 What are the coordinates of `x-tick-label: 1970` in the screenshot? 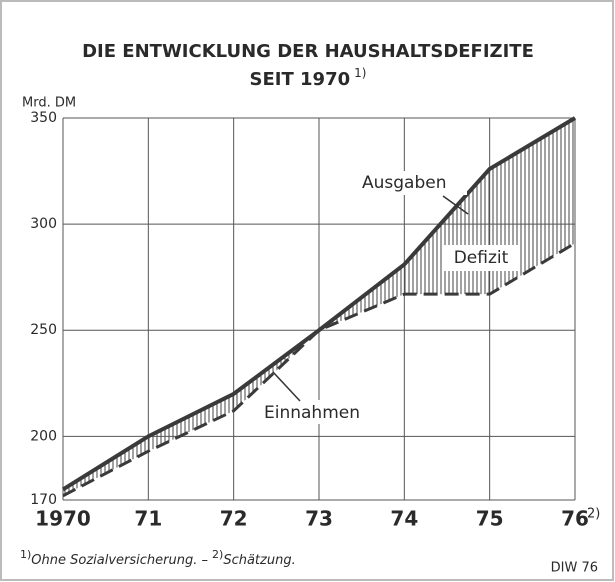 It's located at (63, 519).